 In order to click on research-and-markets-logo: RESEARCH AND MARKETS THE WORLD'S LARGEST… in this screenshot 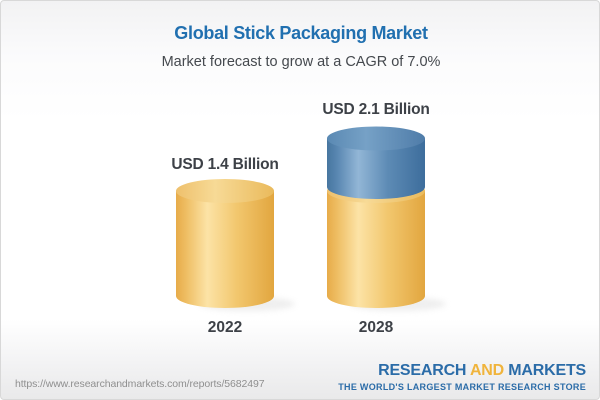, I will do `click(462, 378)`.